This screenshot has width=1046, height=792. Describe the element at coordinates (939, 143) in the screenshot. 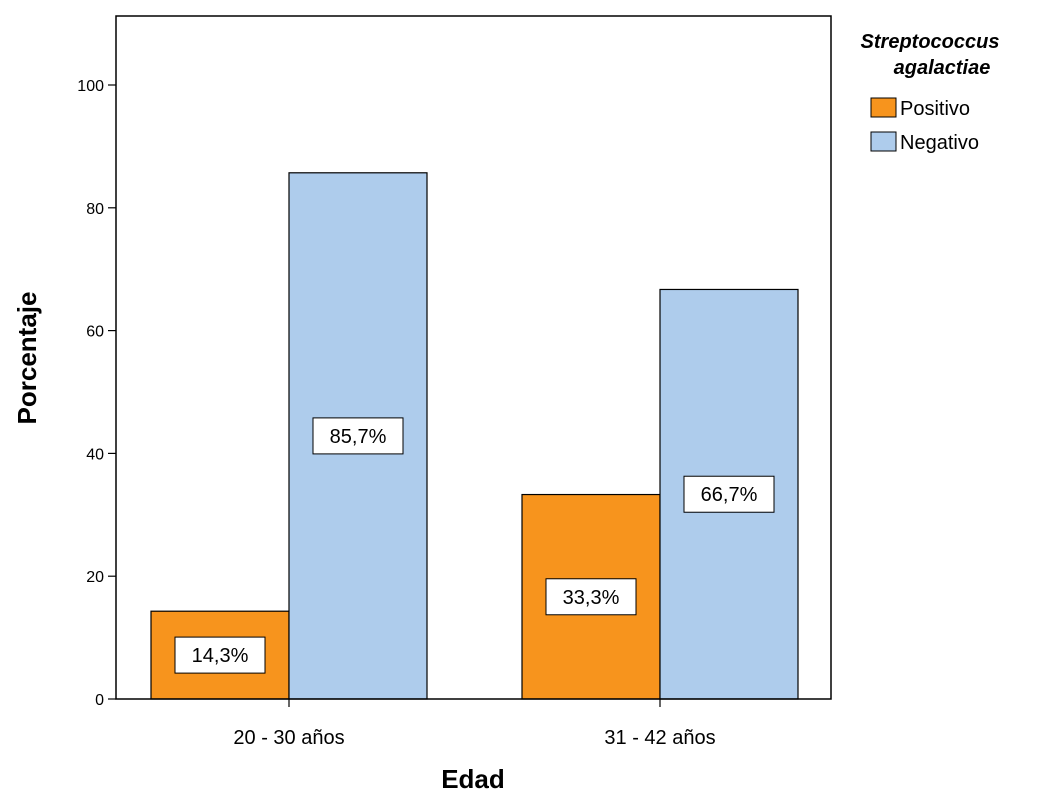

I see `legend-label-negativo: Negativo` at that location.